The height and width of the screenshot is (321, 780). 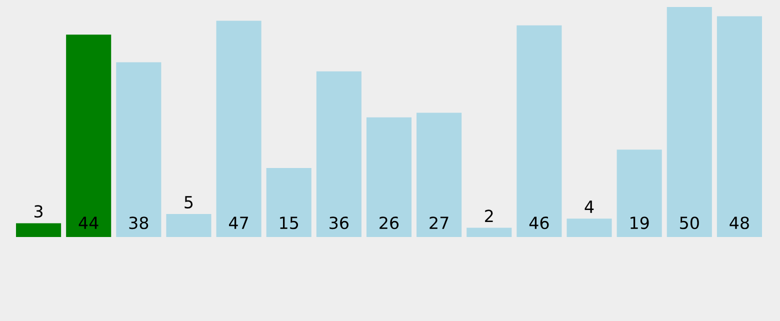 What do you see at coordinates (38, 211) in the screenshot?
I see `data-label: 3` at bounding box center [38, 211].